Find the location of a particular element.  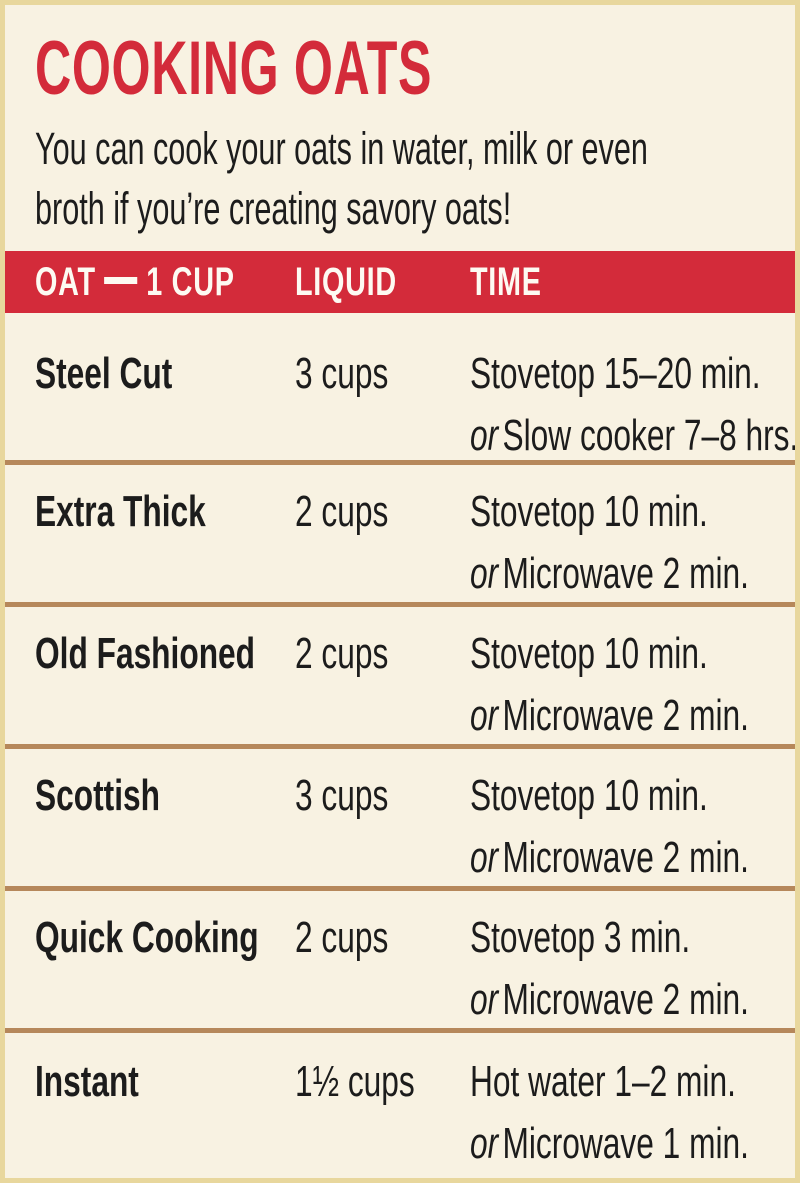

column-header-oat: OAT 1 CUP is located at coordinates (135, 281).